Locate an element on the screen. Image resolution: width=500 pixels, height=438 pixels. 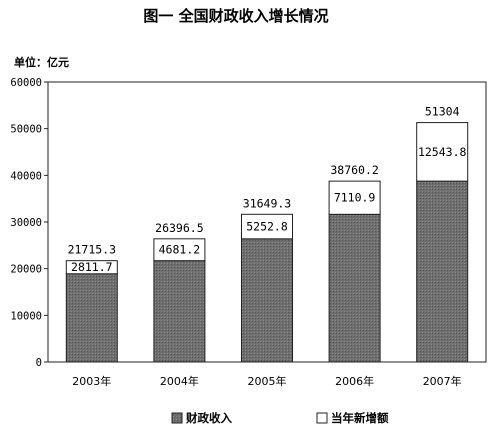
legend-item-increment: 当年新增额 is located at coordinates (352, 418).